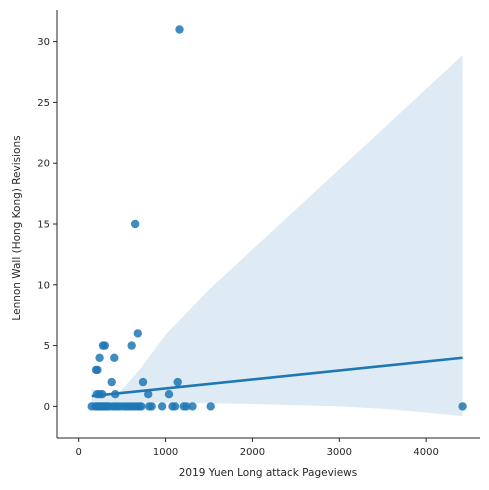 This screenshot has width=489, height=490. Describe the element at coordinates (43, 42) in the screenshot. I see `y-tick-label: 30` at that location.